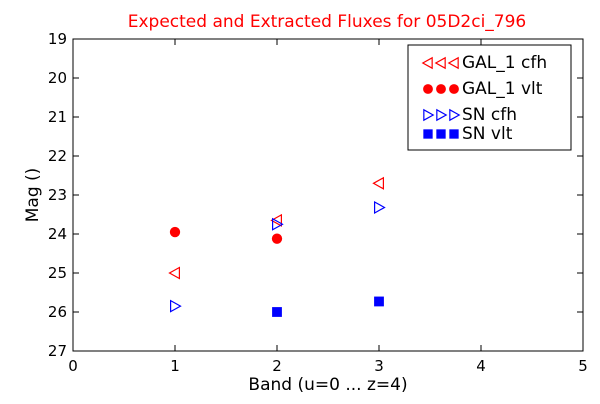 This screenshot has width=600, height=404. I want to click on x-axis-label: Band (u=0 ... z=4), so click(327, 385).